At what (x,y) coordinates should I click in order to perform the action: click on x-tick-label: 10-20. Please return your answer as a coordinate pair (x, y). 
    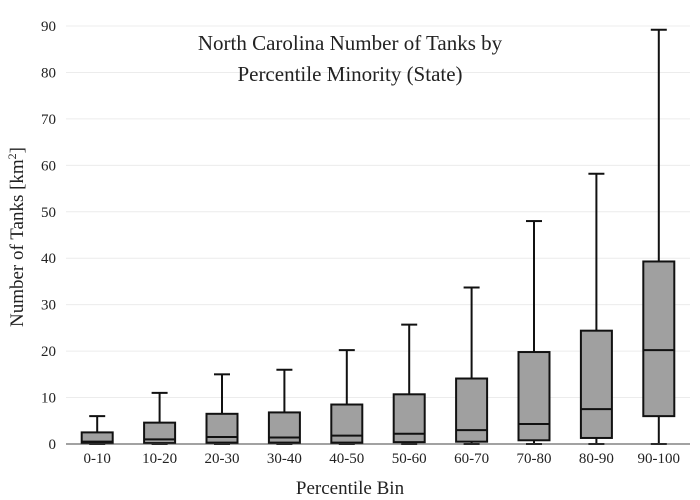
    Looking at the image, I should click on (159, 459).